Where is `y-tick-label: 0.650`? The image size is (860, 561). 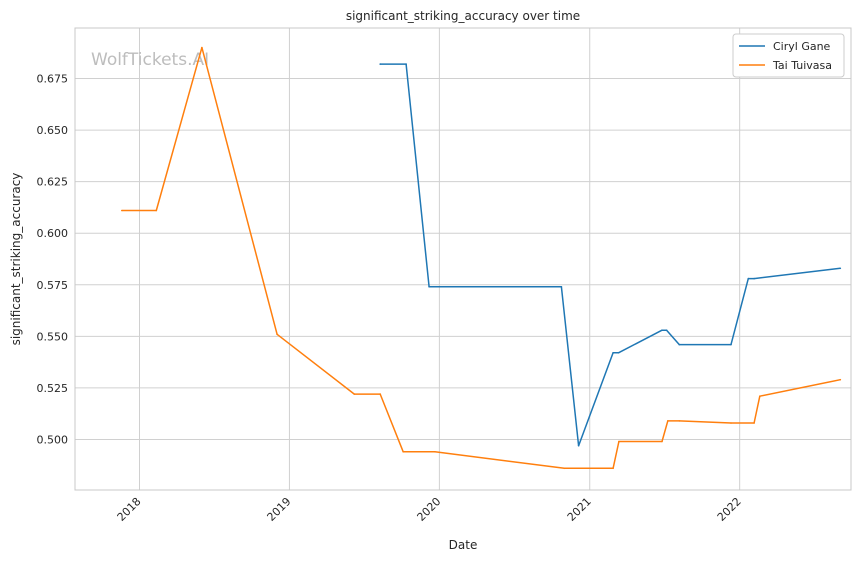 y-tick-label: 0.650 is located at coordinates (53, 130).